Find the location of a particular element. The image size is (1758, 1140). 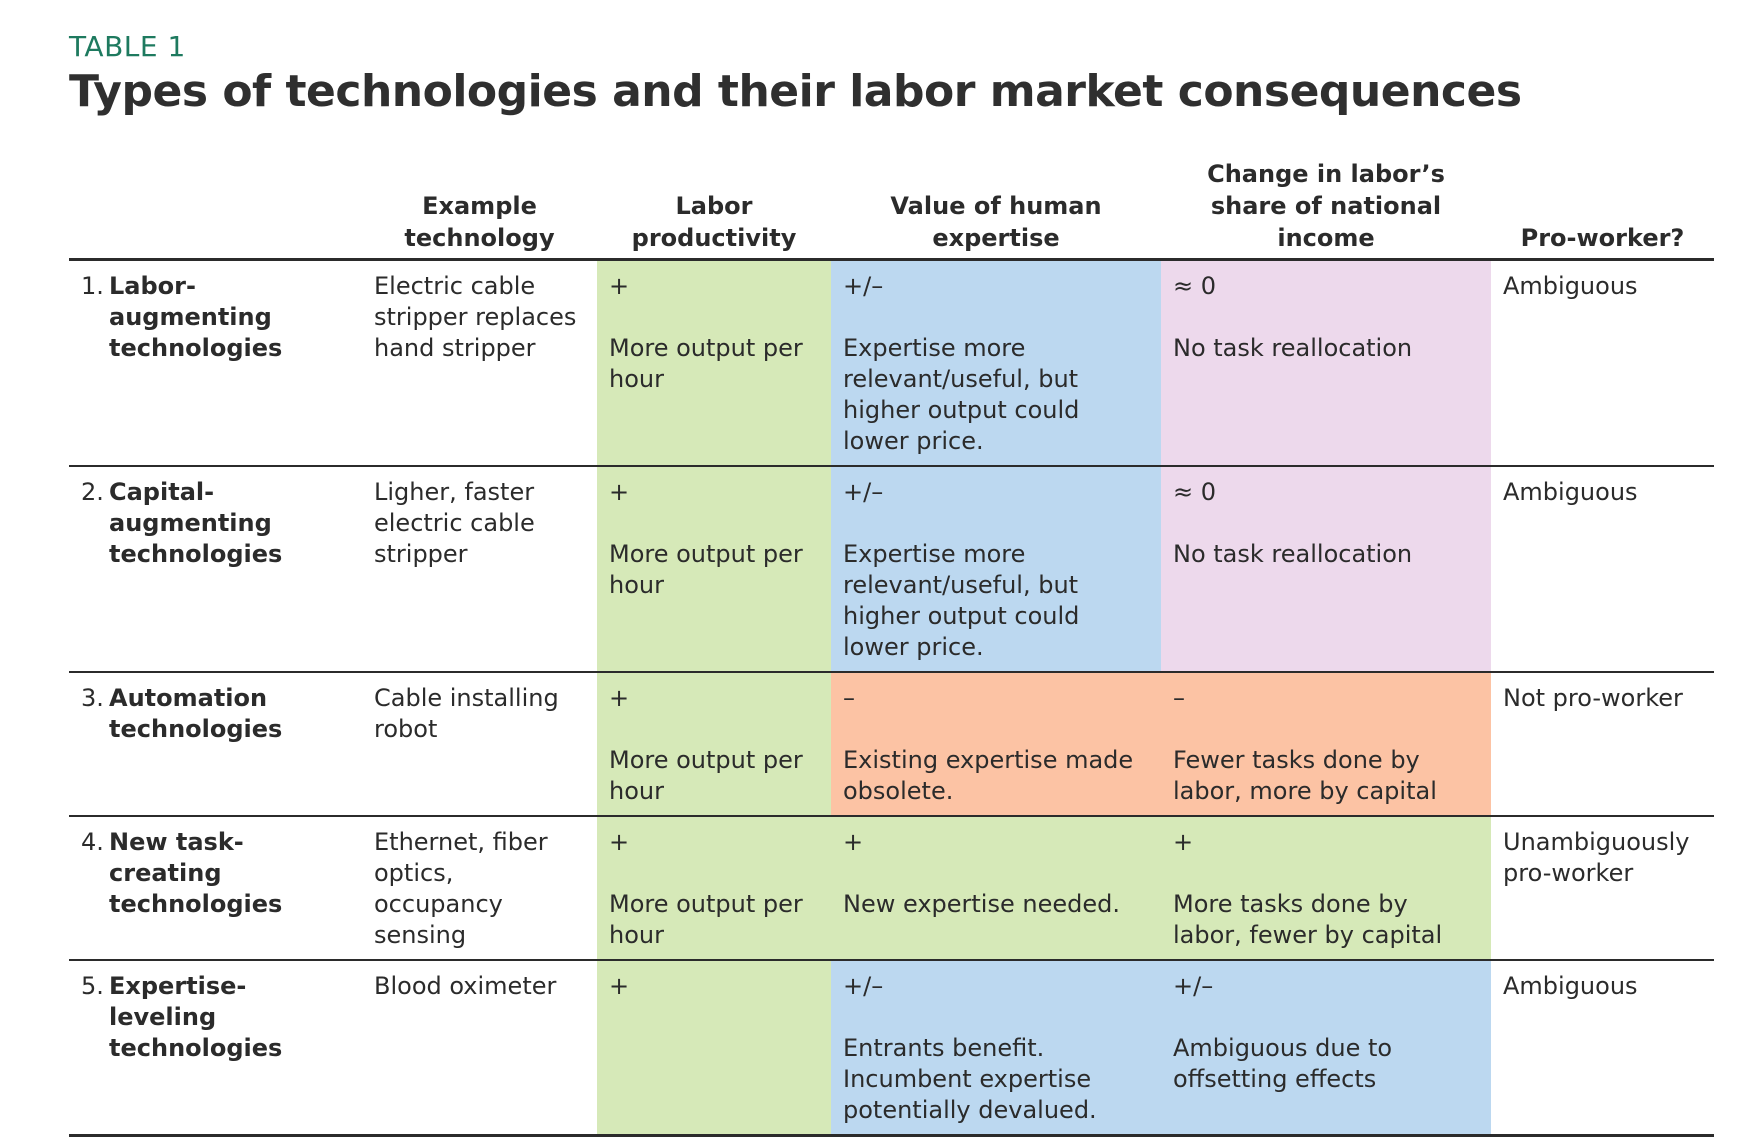

header-expertise: Value of human expertise is located at coordinates (996, 209).